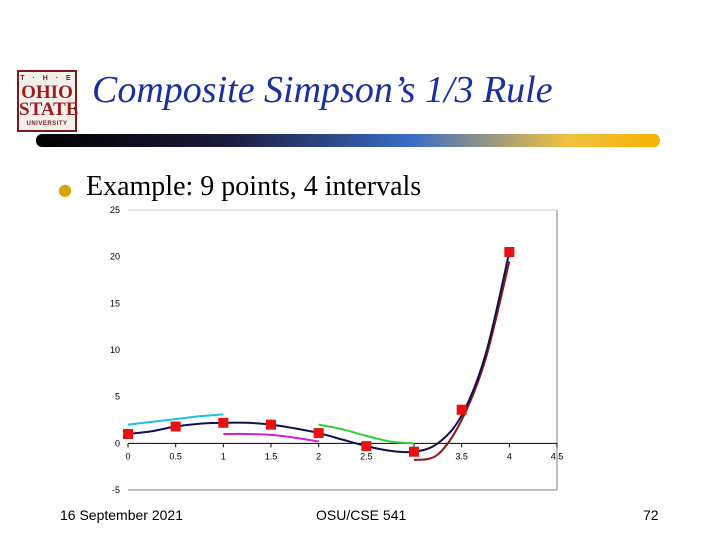 The width and height of the screenshot is (720, 540). I want to click on y-tick-label: 10, so click(115, 350).